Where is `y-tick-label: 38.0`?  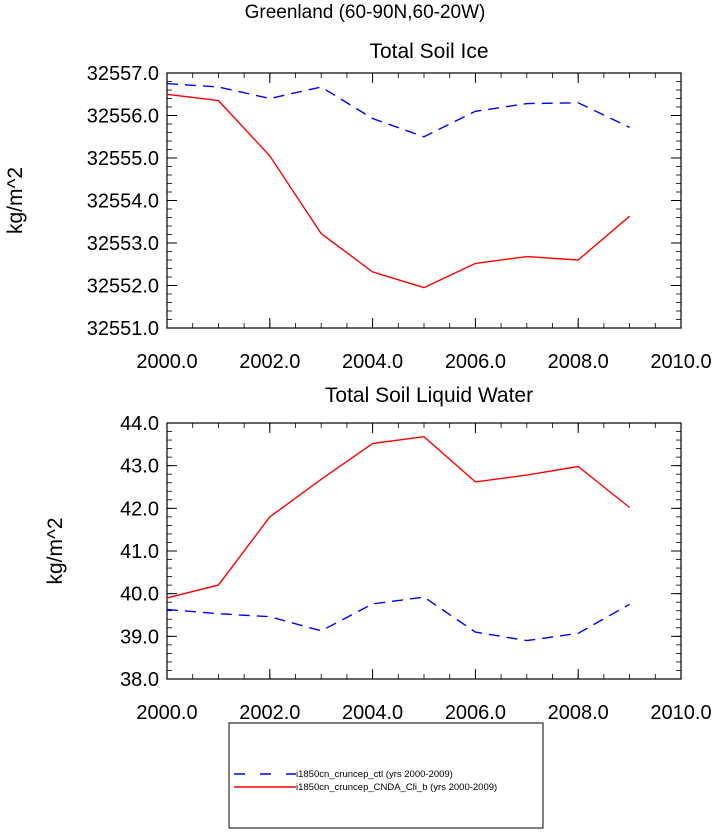 y-tick-label: 38.0 is located at coordinates (139, 680).